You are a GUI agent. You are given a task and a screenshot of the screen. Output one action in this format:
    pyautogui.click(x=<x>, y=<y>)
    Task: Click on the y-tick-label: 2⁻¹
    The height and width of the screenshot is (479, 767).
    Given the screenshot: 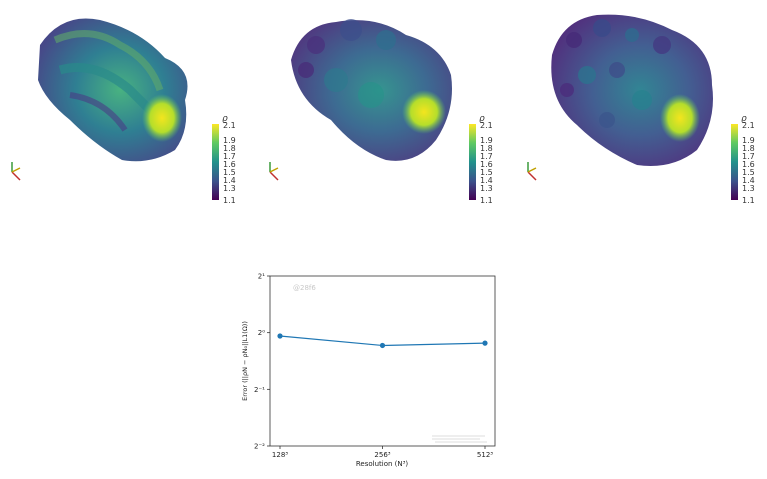 What is the action you would take?
    pyautogui.click(x=259, y=390)
    